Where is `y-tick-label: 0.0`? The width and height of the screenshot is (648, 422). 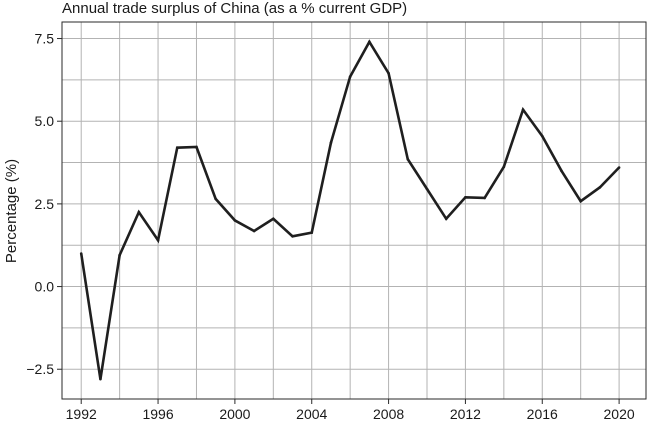
y-tick-label: 0.0 is located at coordinates (45, 287).